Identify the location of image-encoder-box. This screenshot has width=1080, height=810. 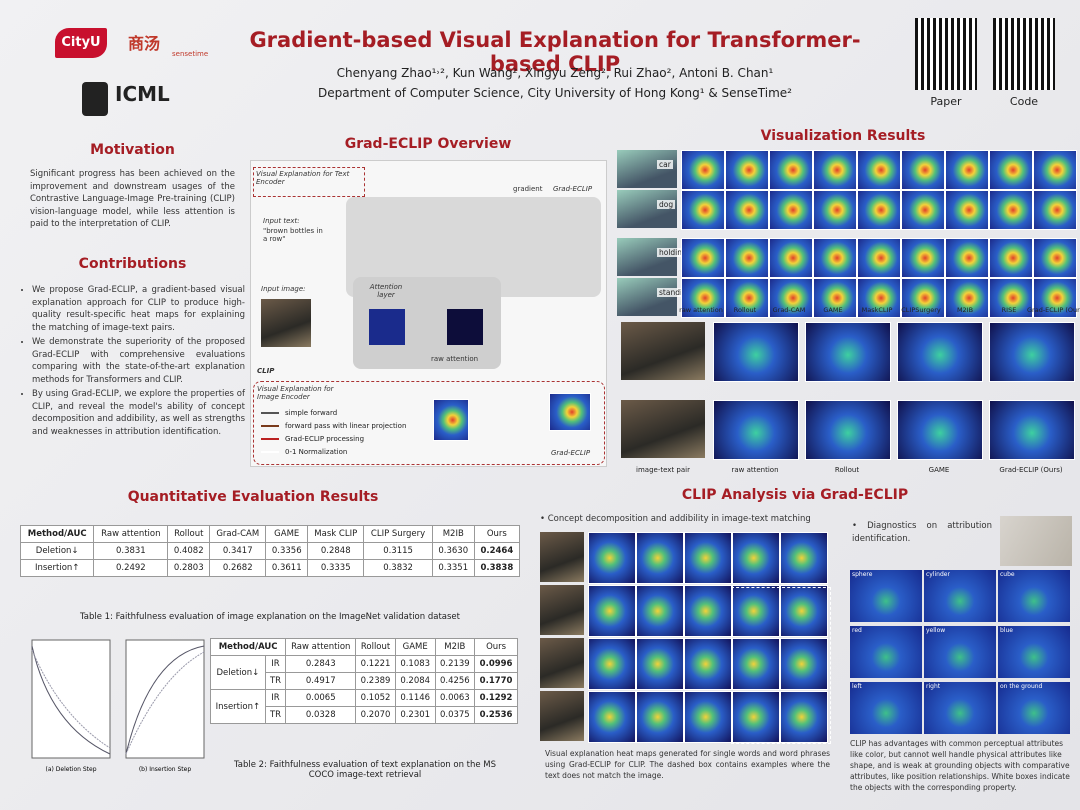
(429, 423).